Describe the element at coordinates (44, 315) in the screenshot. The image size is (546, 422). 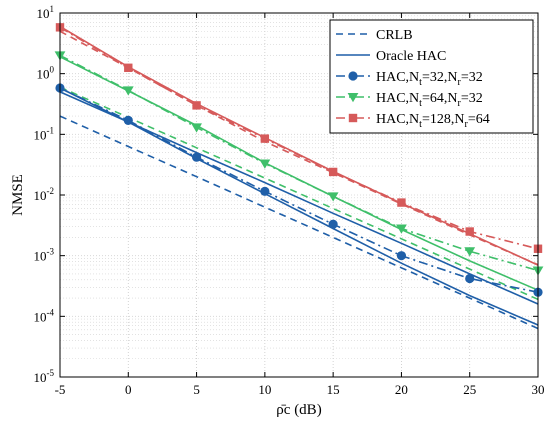
I see `y-tick-label: 10⁻⁴` at that location.